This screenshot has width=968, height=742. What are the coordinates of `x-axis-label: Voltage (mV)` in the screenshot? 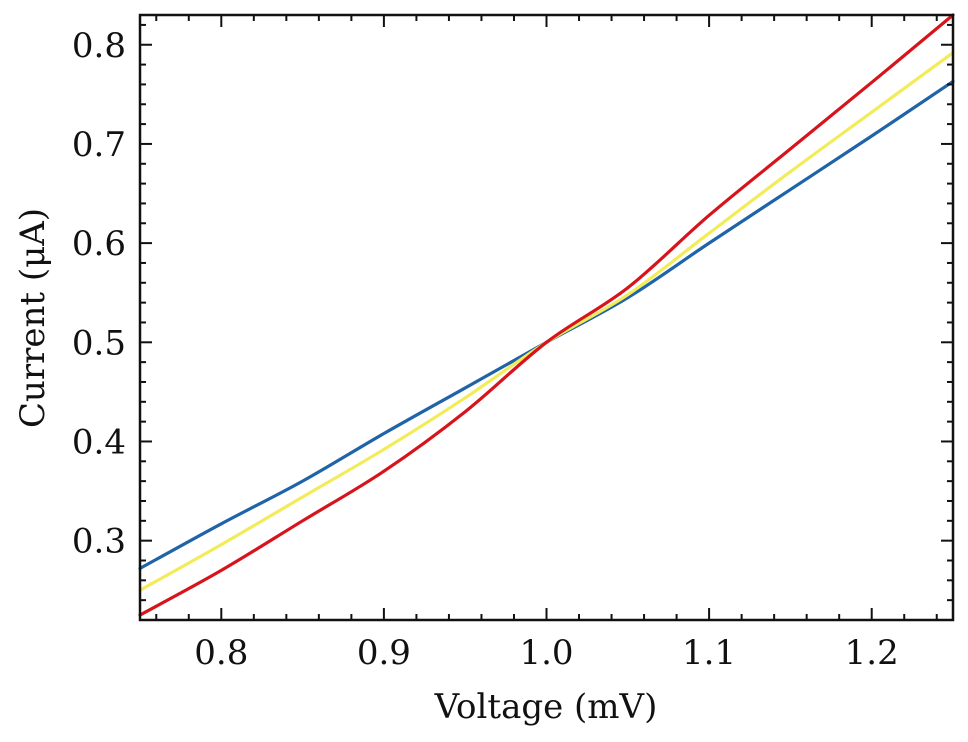 It's located at (546, 707).